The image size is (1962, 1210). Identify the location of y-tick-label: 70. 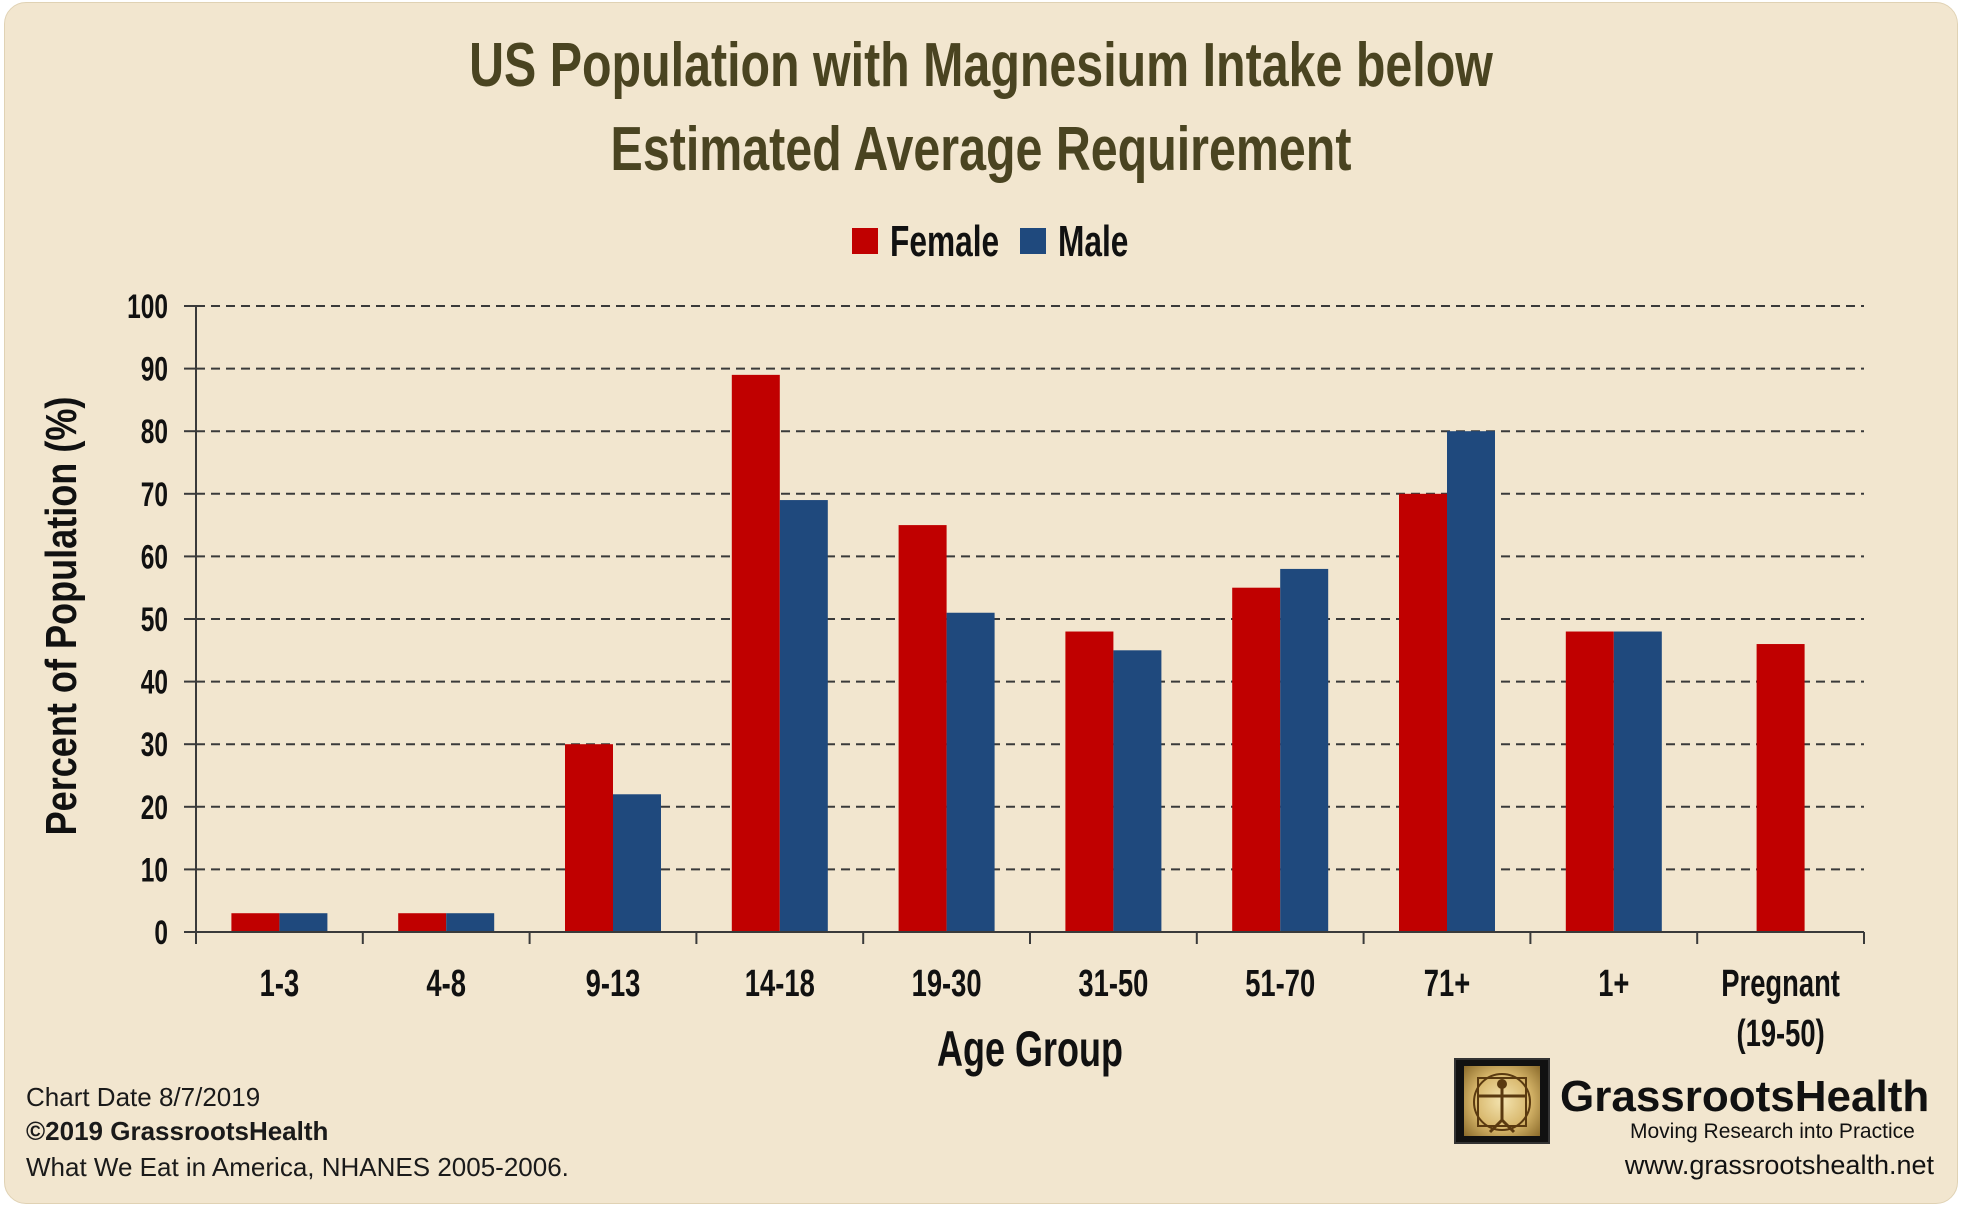
(154, 495).